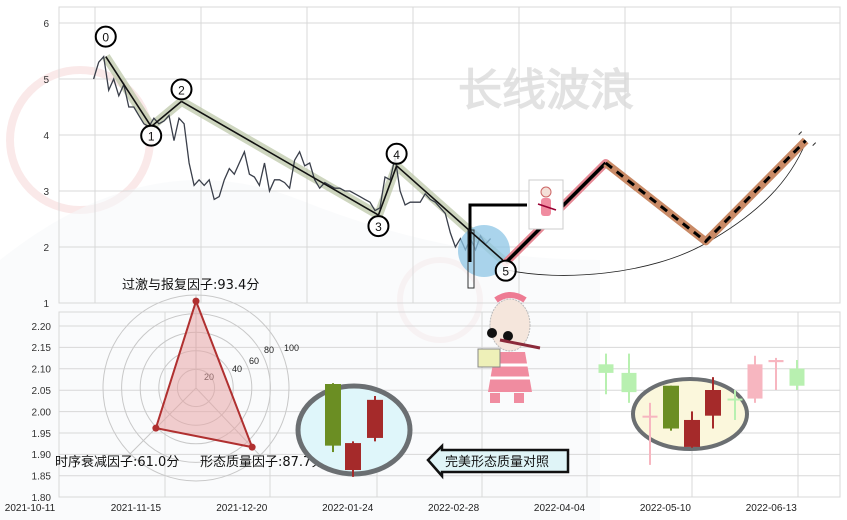 This screenshot has width=847, height=520. I want to click on mascot-thumbnail, so click(546, 204).